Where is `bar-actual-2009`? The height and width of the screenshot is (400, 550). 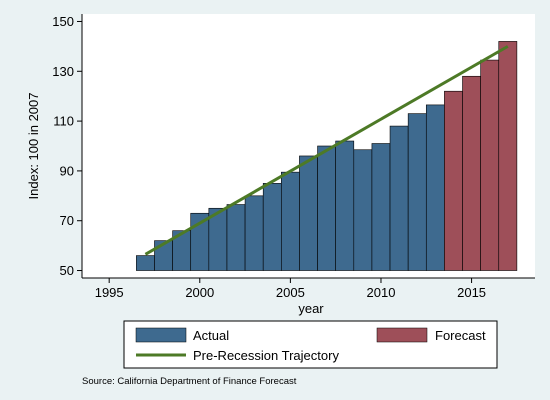
bar-actual-2009 is located at coordinates (363, 210).